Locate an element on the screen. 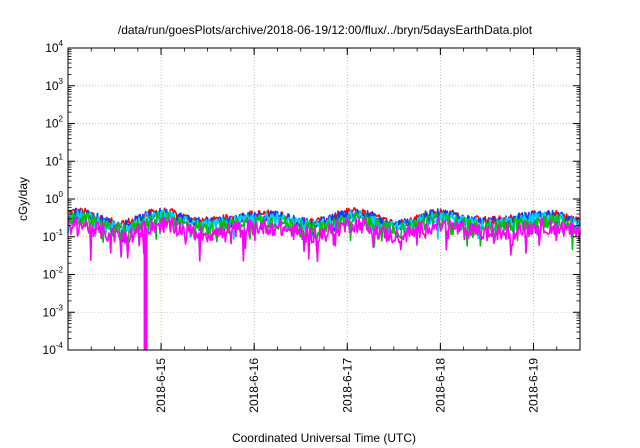 This screenshot has height=448, width=640. x-tick-label: 2018-6-19 is located at coordinates (533, 385).